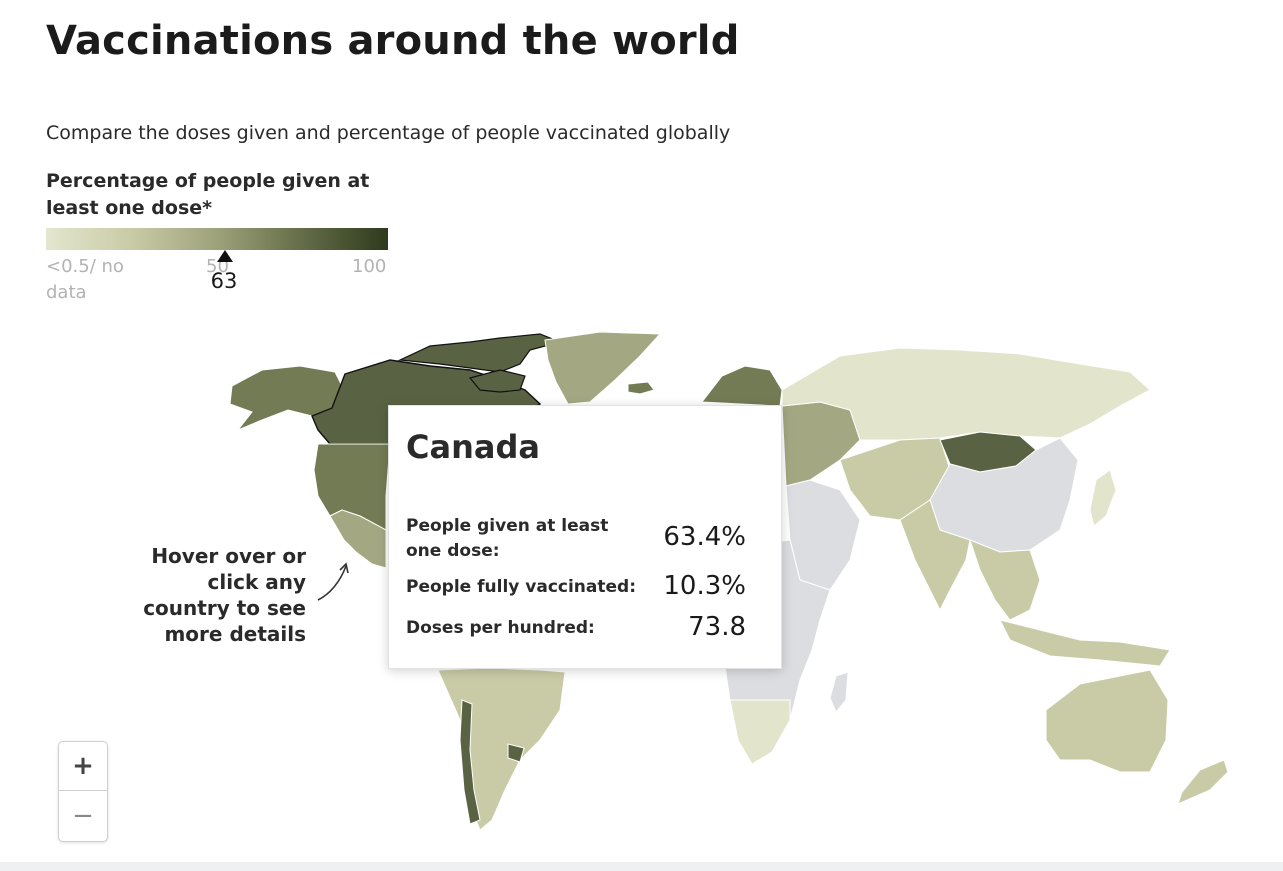  What do you see at coordinates (83, 815) in the screenshot?
I see `zoom-out-button: −` at bounding box center [83, 815].